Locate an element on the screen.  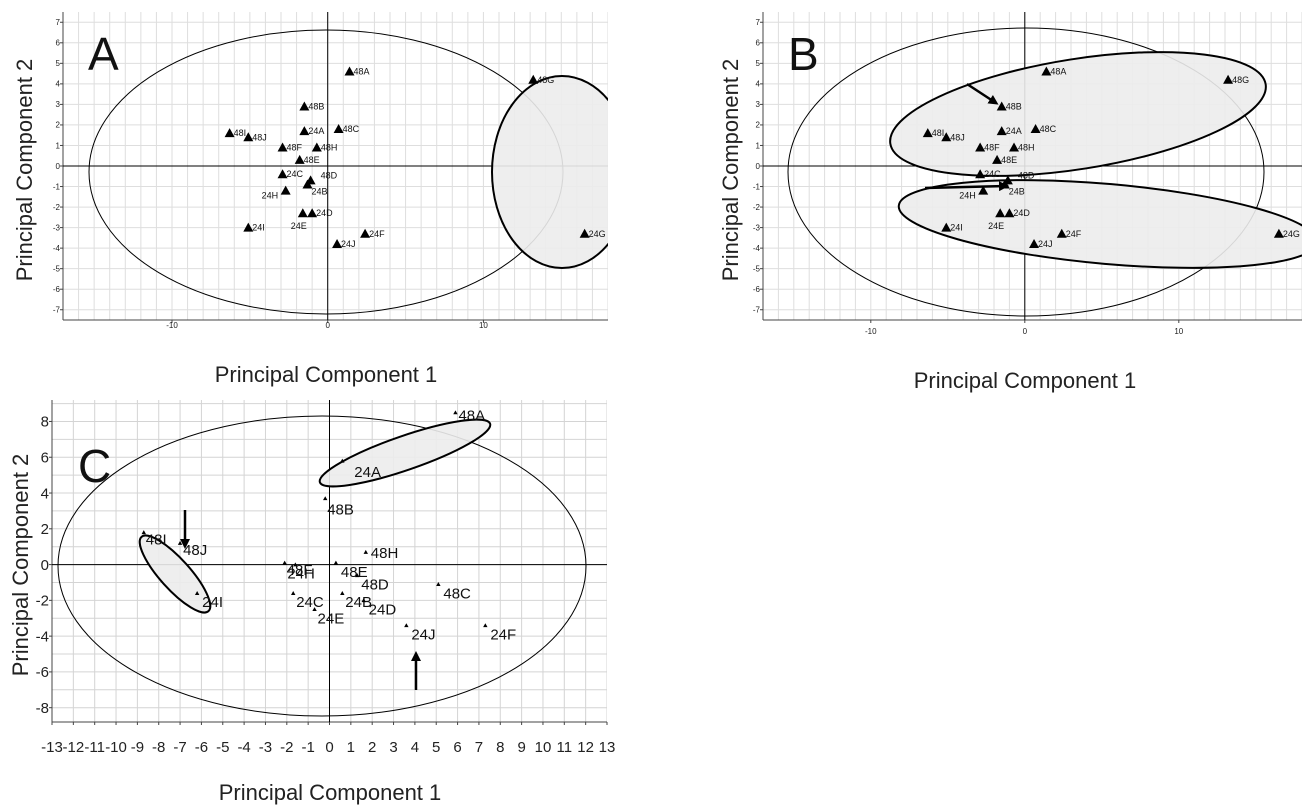
panel-a-letter: A is located at coordinates (103, 54).